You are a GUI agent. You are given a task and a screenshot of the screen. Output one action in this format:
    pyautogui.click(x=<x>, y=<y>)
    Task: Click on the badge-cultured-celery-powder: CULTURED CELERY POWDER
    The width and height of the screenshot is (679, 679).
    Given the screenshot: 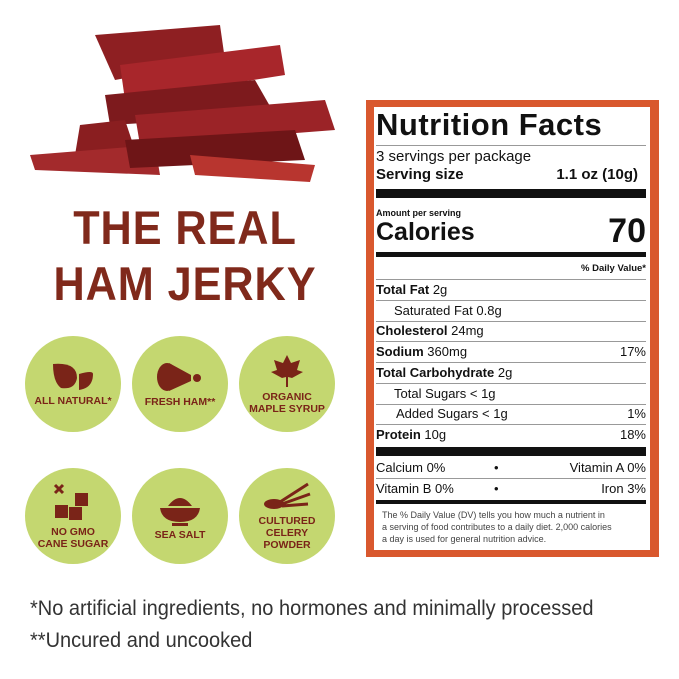 What is the action you would take?
    pyautogui.click(x=287, y=516)
    